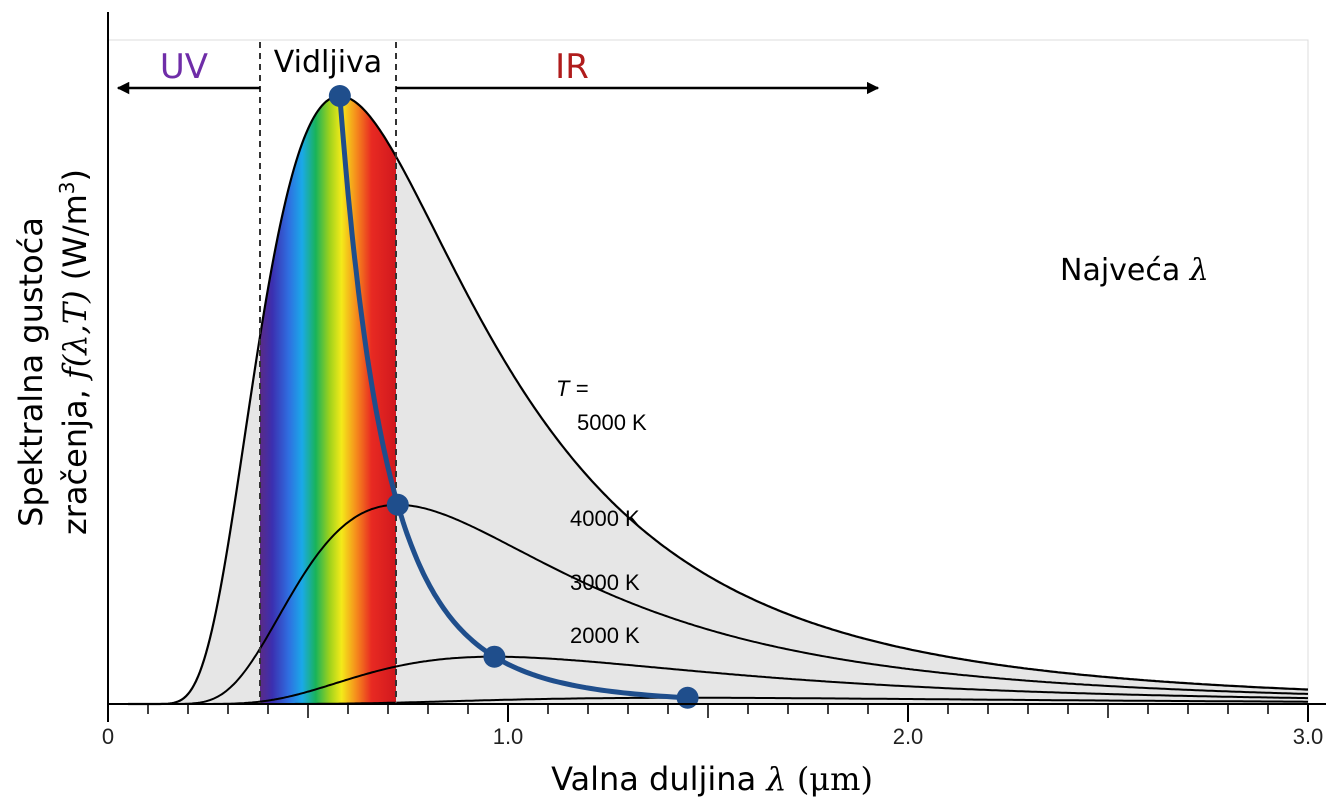 The height and width of the screenshot is (801, 1332). Describe the element at coordinates (75, 242) in the screenshot. I see `y-axis-label-unit: (W/m` at that location.